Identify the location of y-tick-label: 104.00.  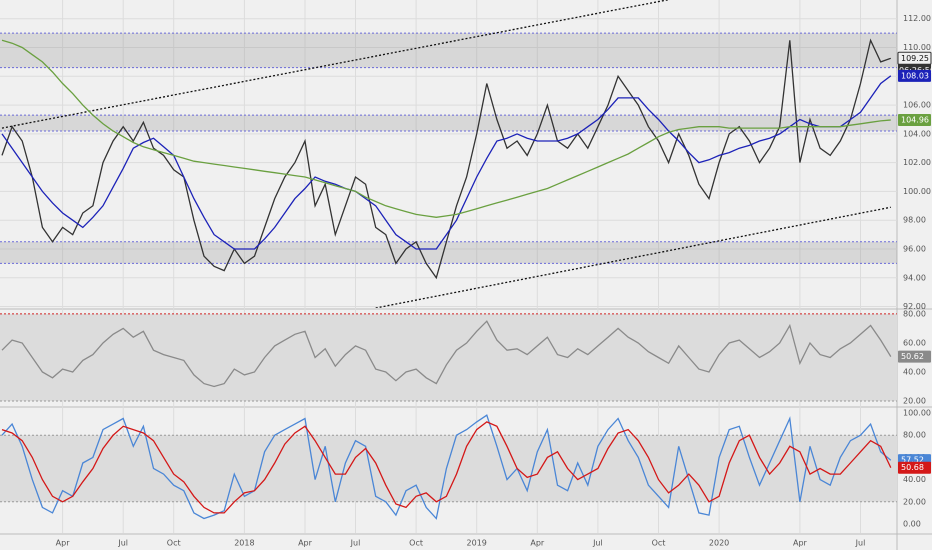
(917, 133).